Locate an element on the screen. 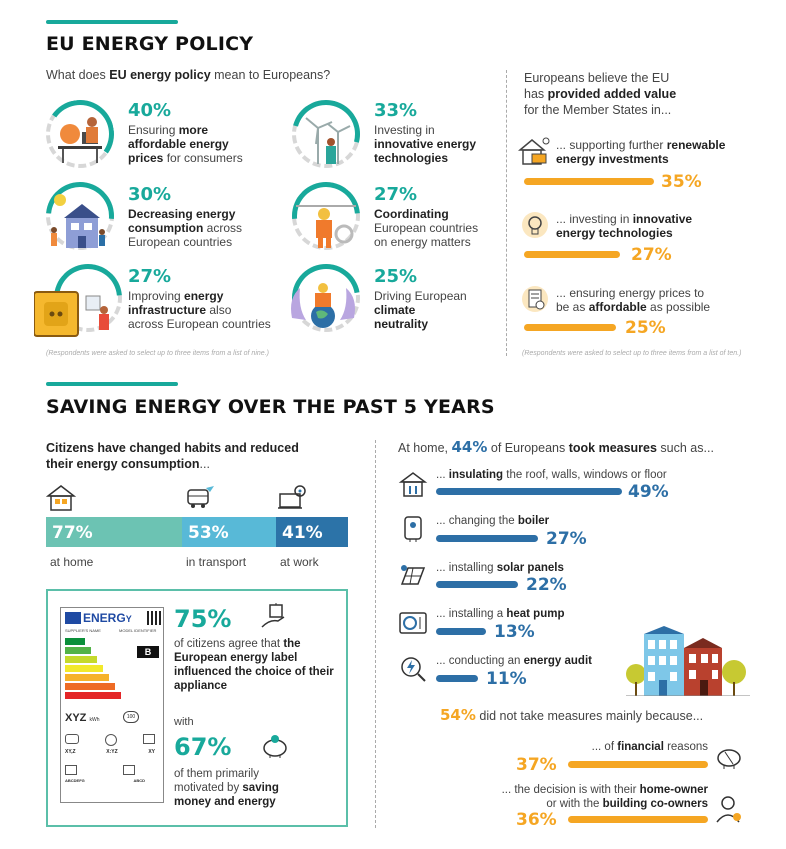 This screenshot has width=786, height=849. label-pictograms: XY,Z X:YZ XY ABCDEFG ABCD is located at coordinates (113, 758).